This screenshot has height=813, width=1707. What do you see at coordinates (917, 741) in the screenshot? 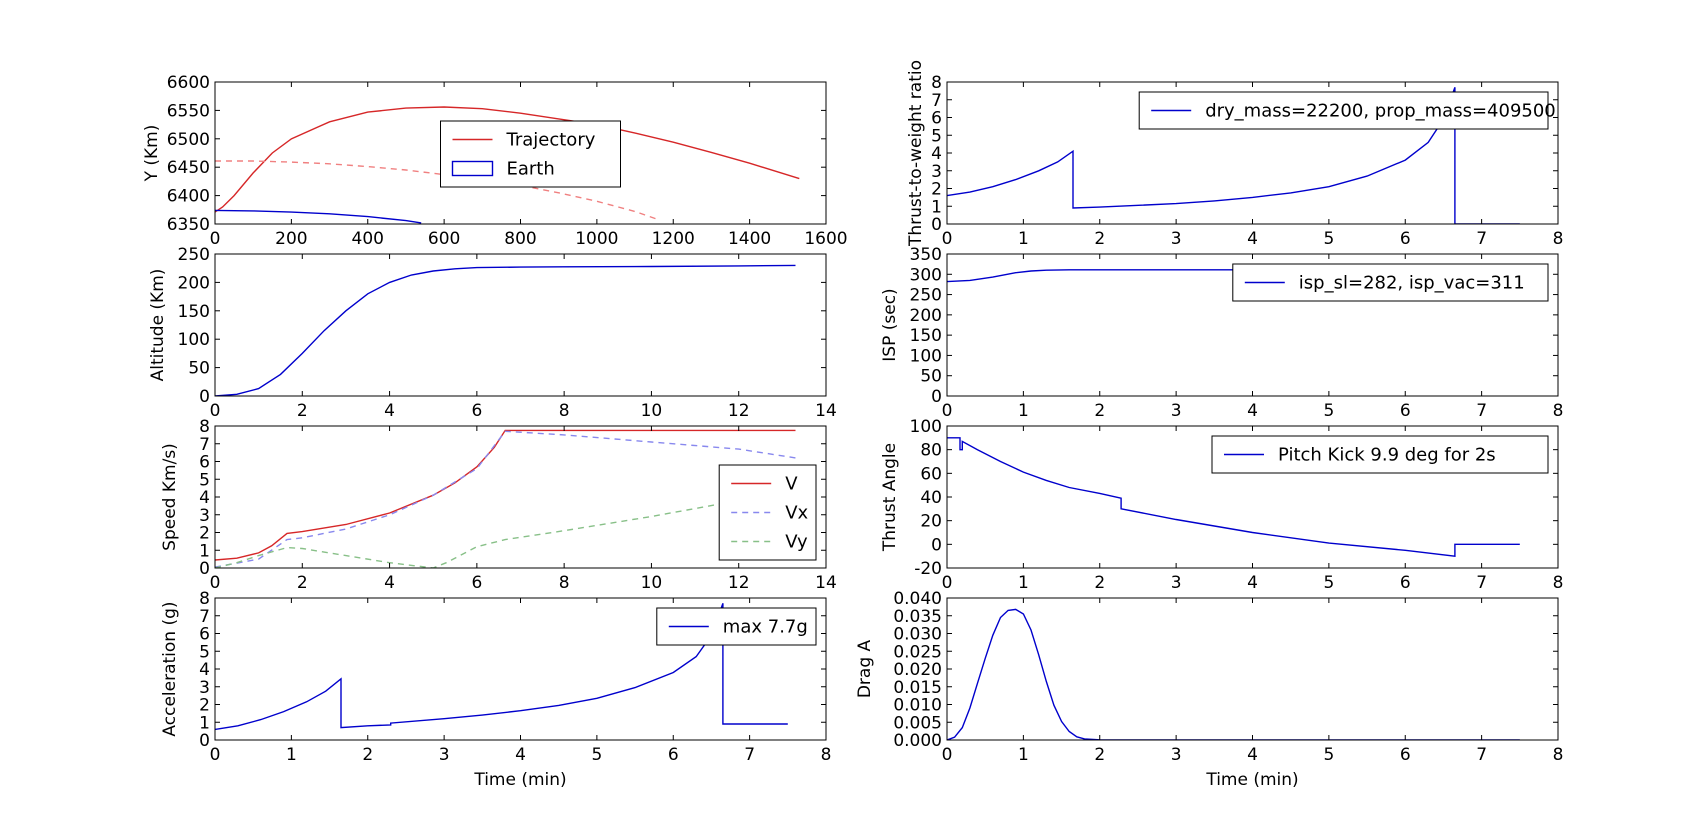
I see `y-tick-label: 0.000` at bounding box center [917, 741].